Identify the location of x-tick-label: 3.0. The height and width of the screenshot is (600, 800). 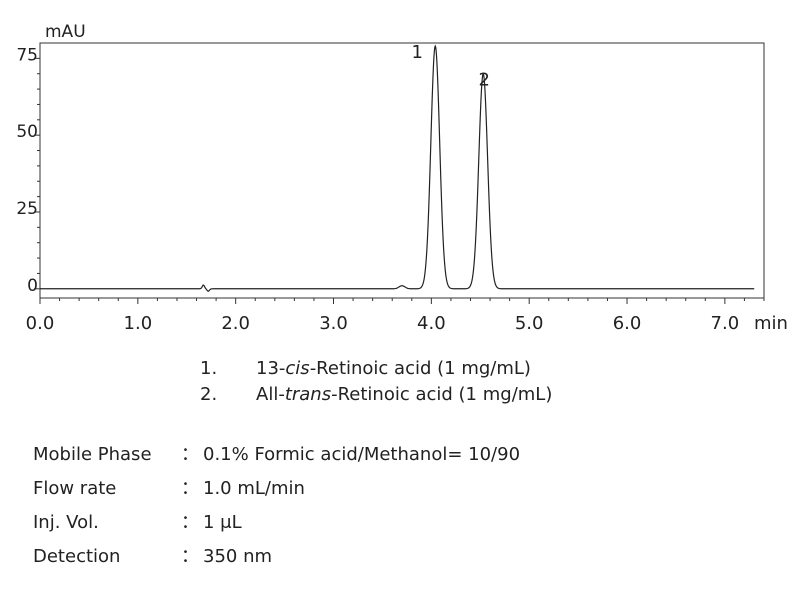
(333, 323).